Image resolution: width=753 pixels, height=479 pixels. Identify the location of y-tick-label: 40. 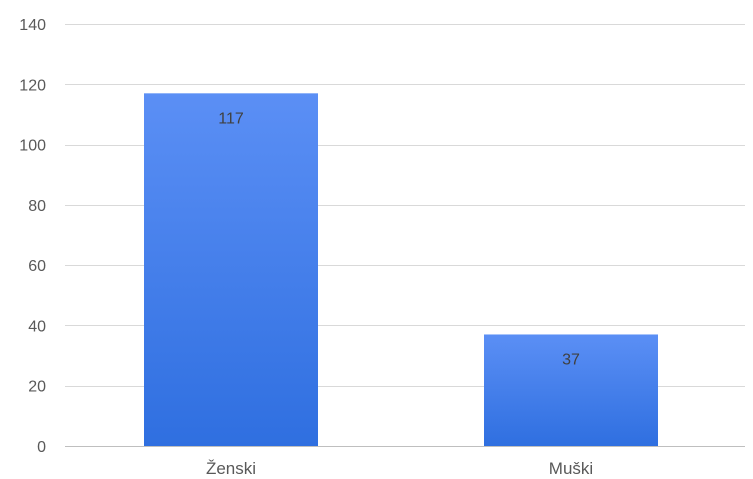
(37, 326).